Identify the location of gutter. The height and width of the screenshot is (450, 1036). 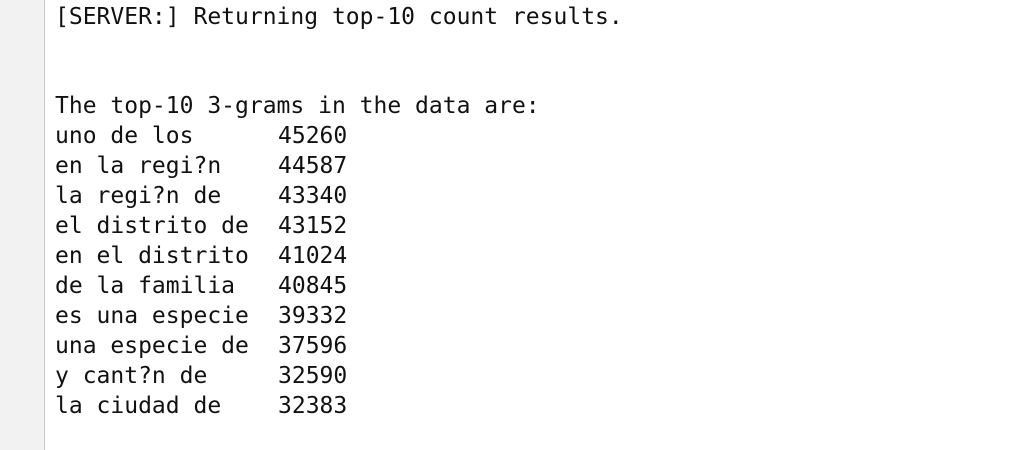
(22, 225).